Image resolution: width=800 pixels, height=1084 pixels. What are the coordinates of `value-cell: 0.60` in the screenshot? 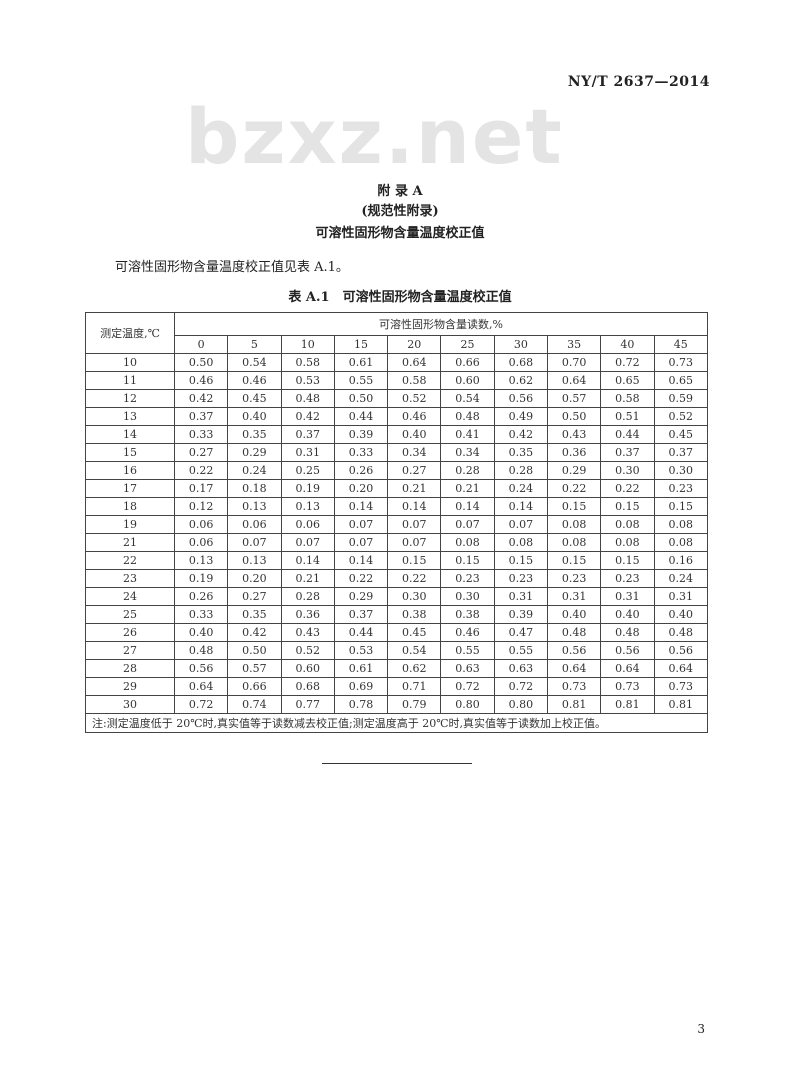 It's located at (467, 380).